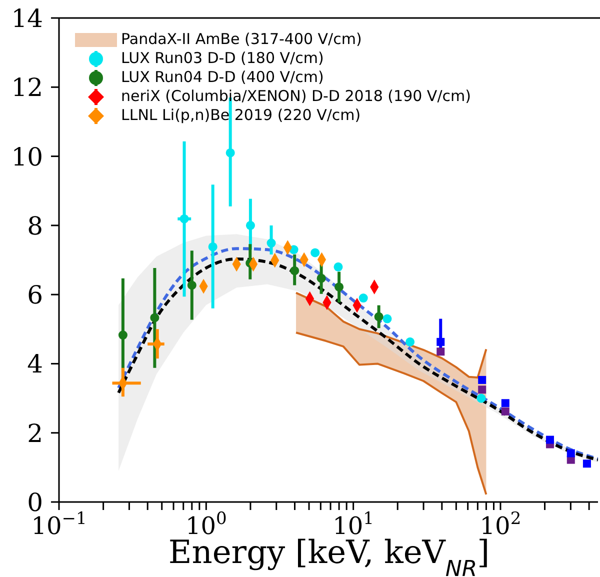 The height and width of the screenshot is (577, 600). Describe the element at coordinates (241, 39) in the screenshot. I see `legend-label: PandaX-II AmBe (317-400 V/cm)` at that location.